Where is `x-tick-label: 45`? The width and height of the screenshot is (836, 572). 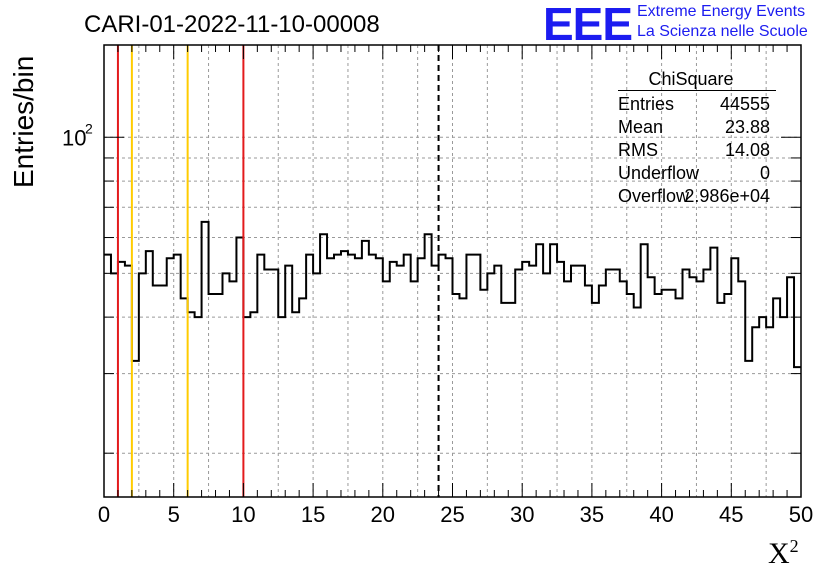 x-tick-label: 45 is located at coordinates (731, 514).